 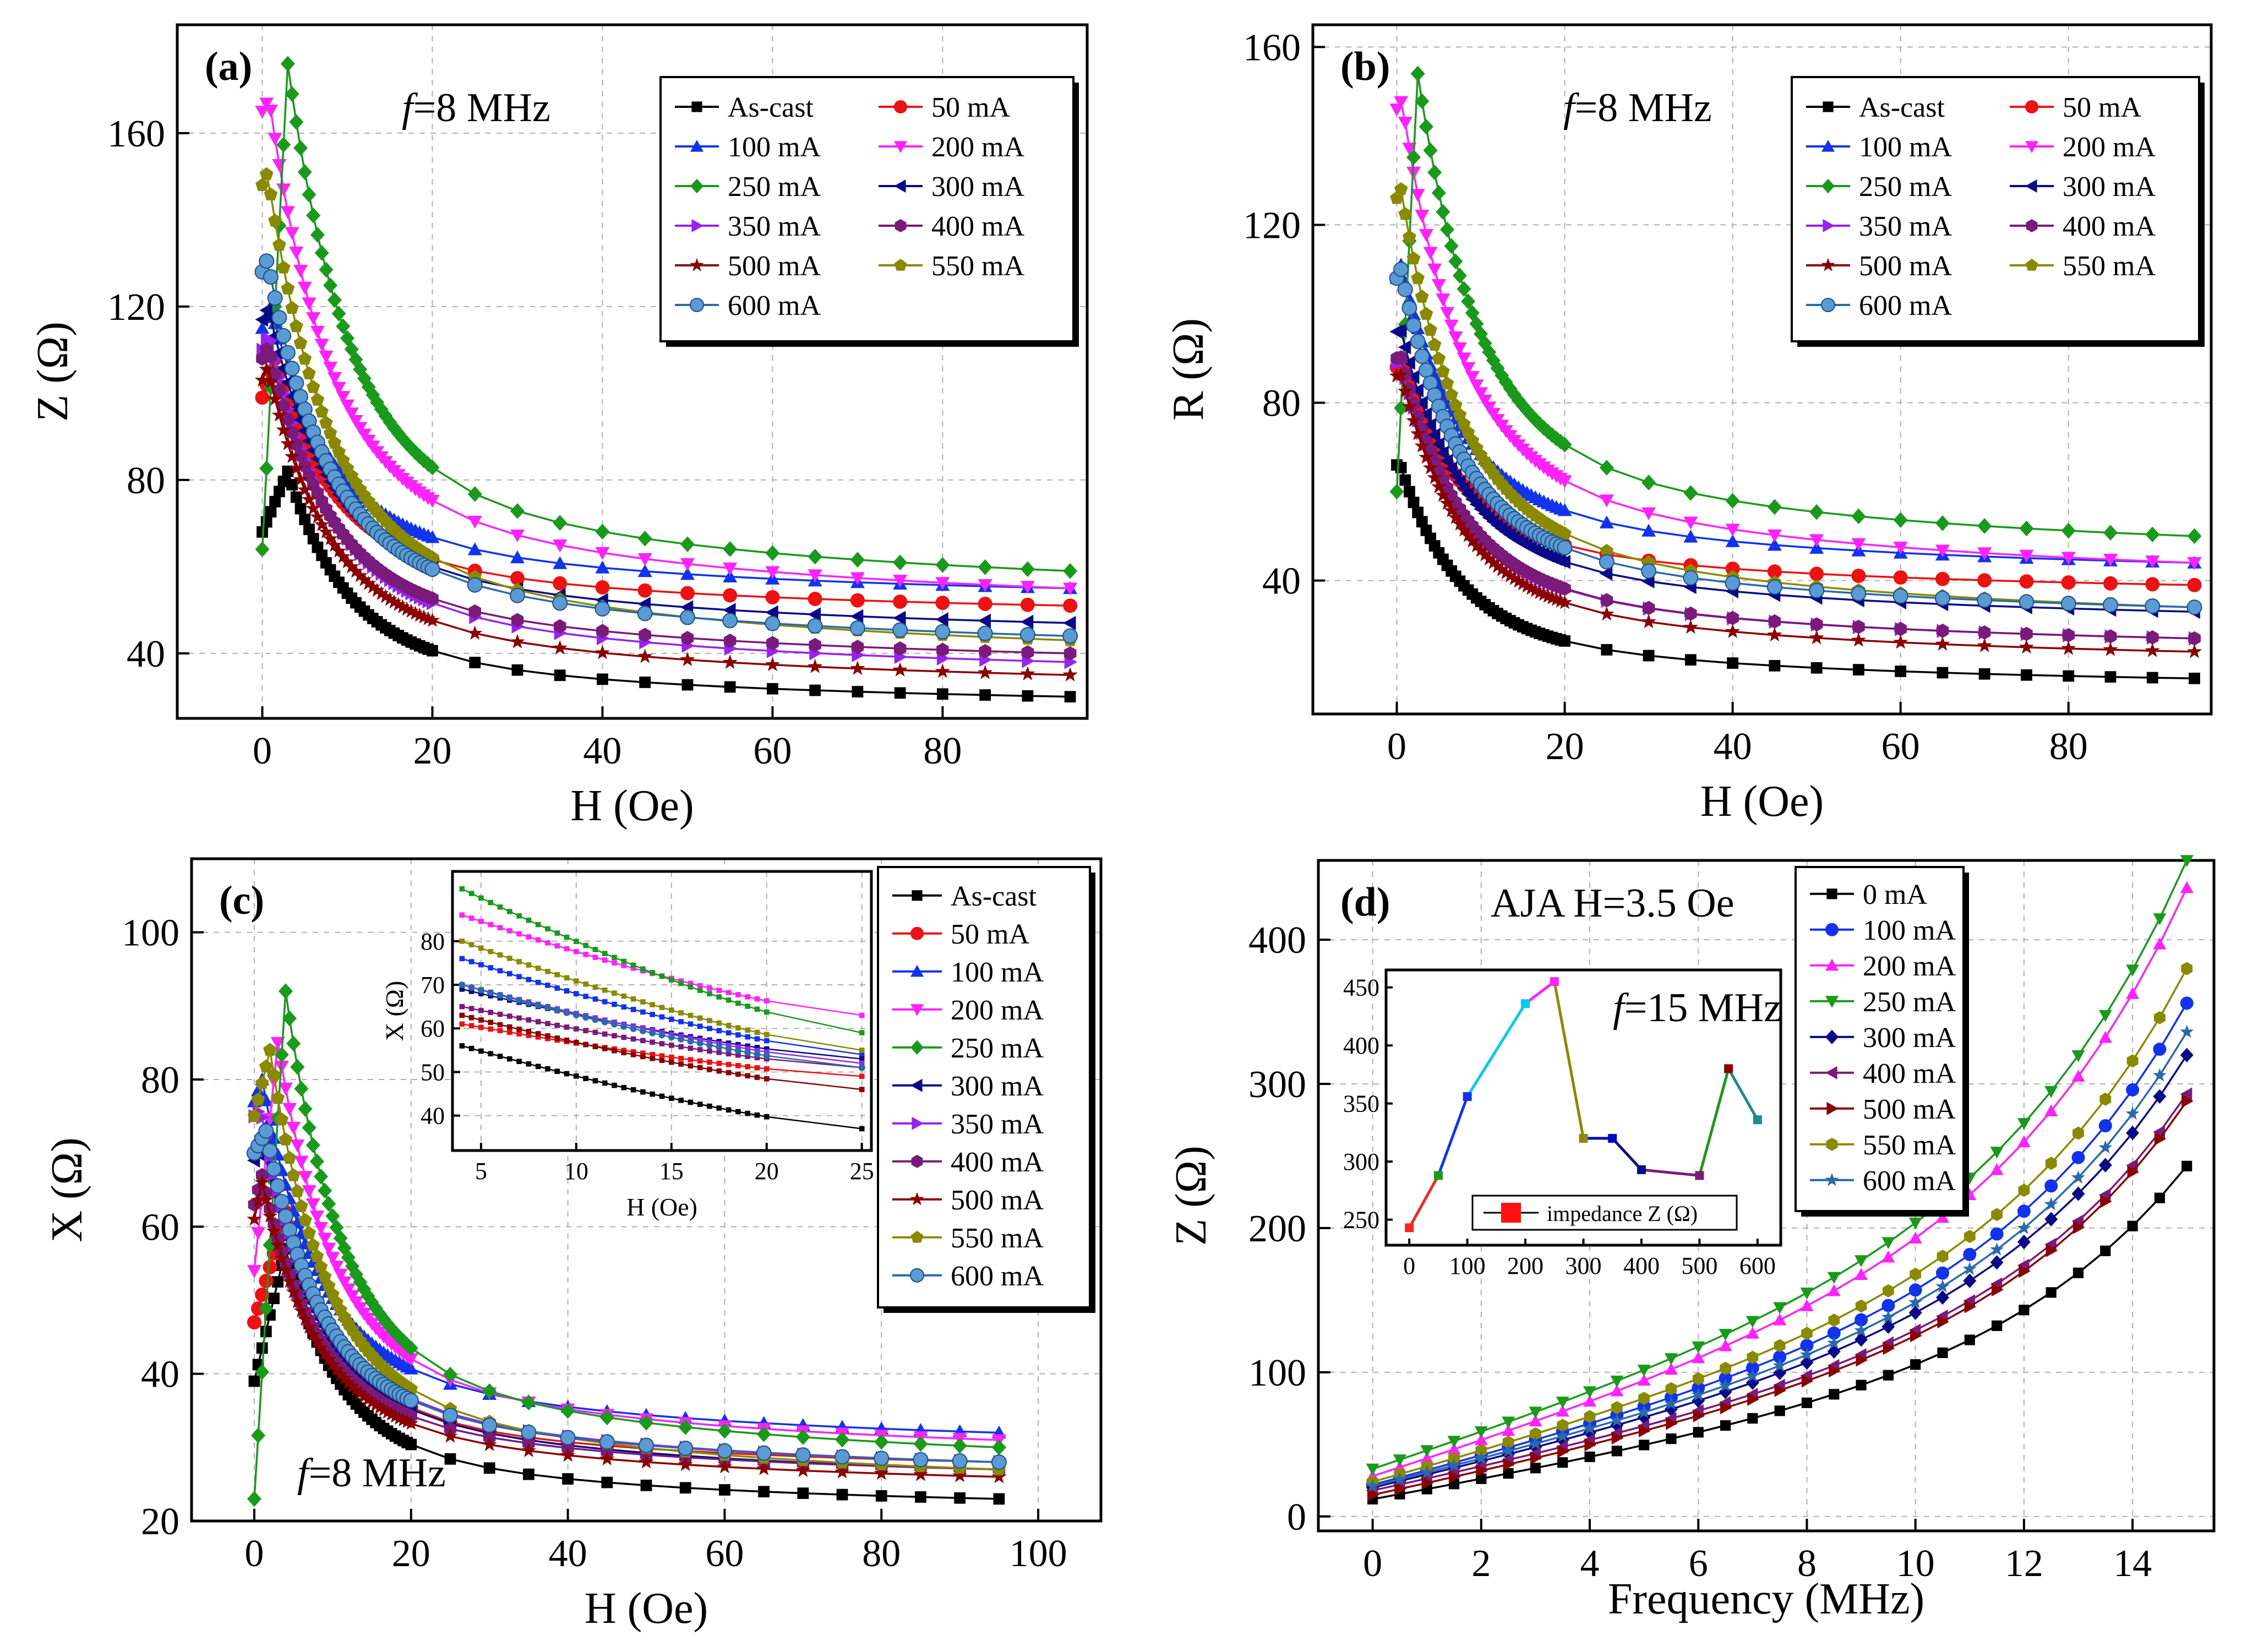 What do you see at coordinates (394, 1011) in the screenshot?
I see `inset-y-axis-title: X (Ω)` at bounding box center [394, 1011].